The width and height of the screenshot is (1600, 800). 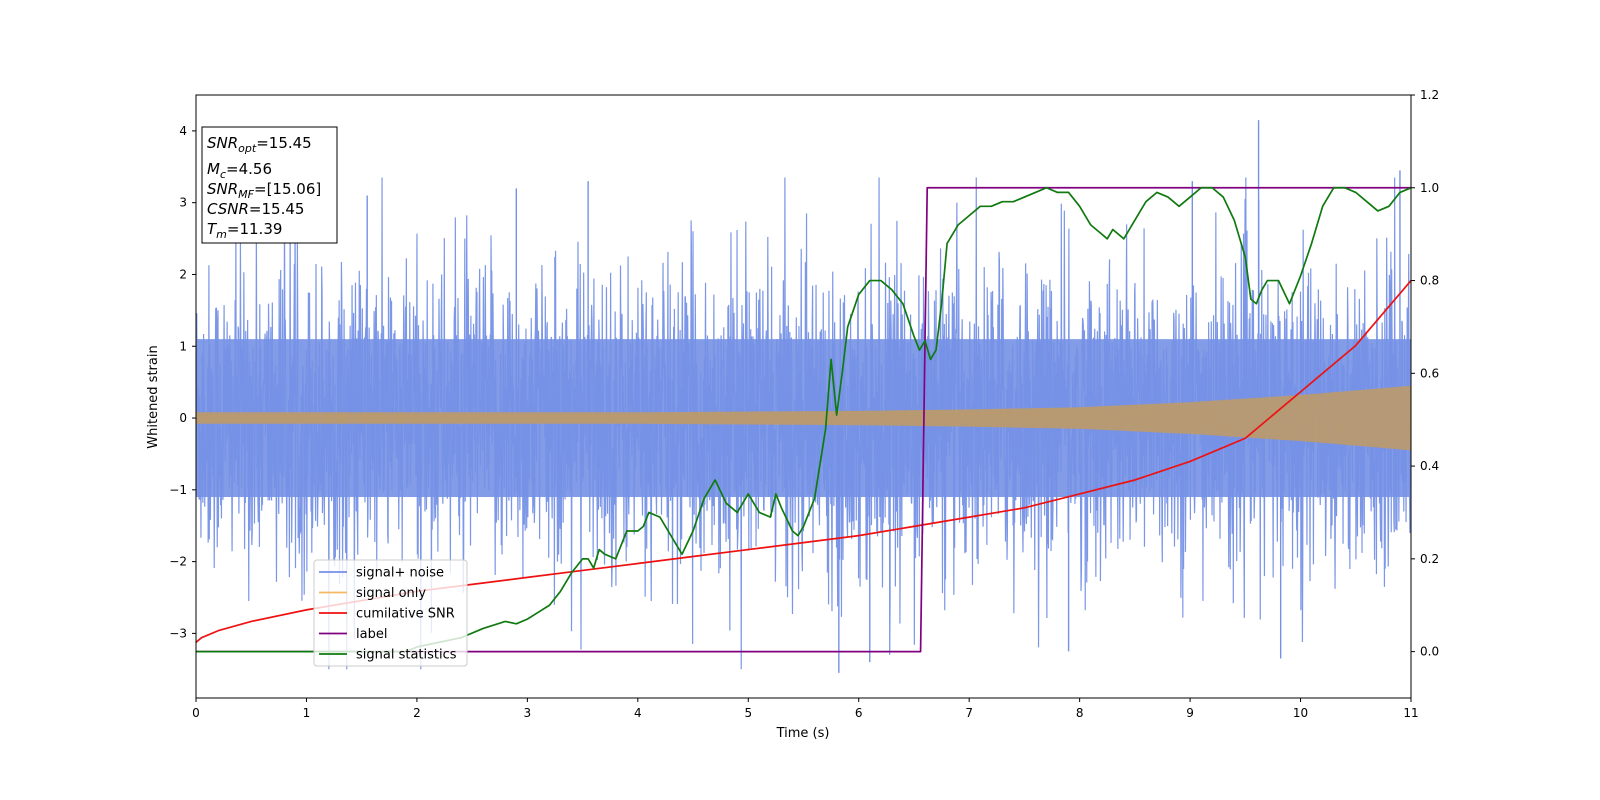 I want to click on annotation-line: Tm=11.39, so click(x=244, y=230).